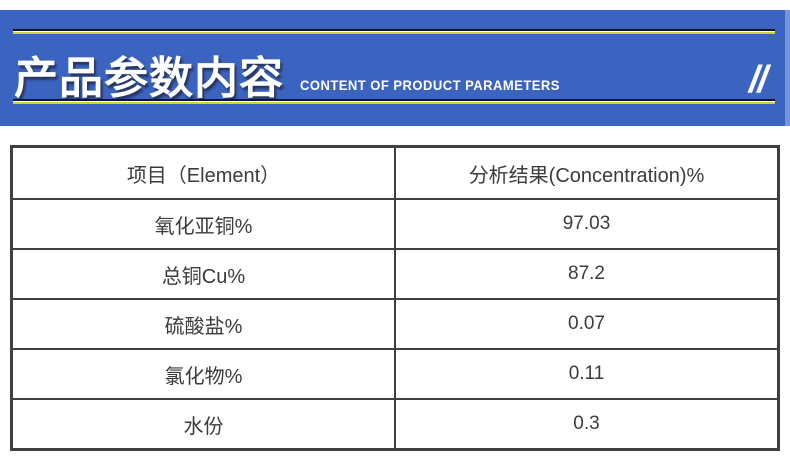 The image size is (790, 472). I want to click on concentration-cell: 97.03, so click(587, 224).